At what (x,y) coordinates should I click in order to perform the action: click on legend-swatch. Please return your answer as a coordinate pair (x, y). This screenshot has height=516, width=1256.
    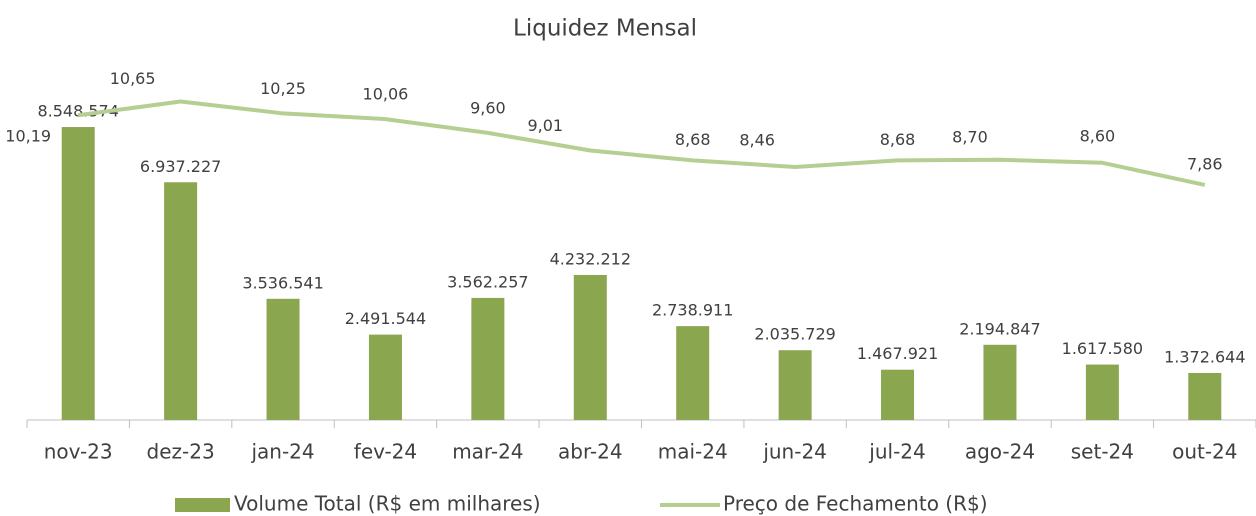
    Looking at the image, I should click on (202, 505).